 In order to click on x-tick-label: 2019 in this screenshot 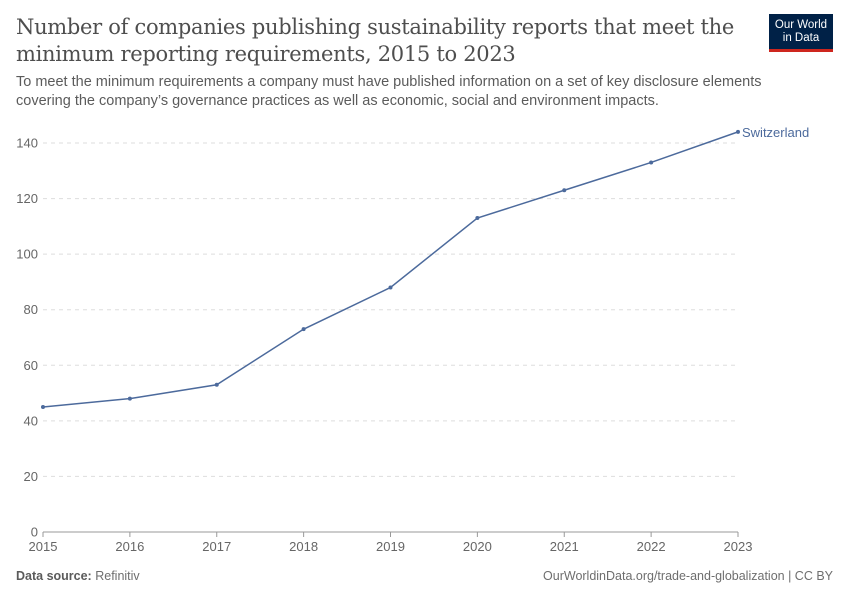, I will do `click(390, 546)`.